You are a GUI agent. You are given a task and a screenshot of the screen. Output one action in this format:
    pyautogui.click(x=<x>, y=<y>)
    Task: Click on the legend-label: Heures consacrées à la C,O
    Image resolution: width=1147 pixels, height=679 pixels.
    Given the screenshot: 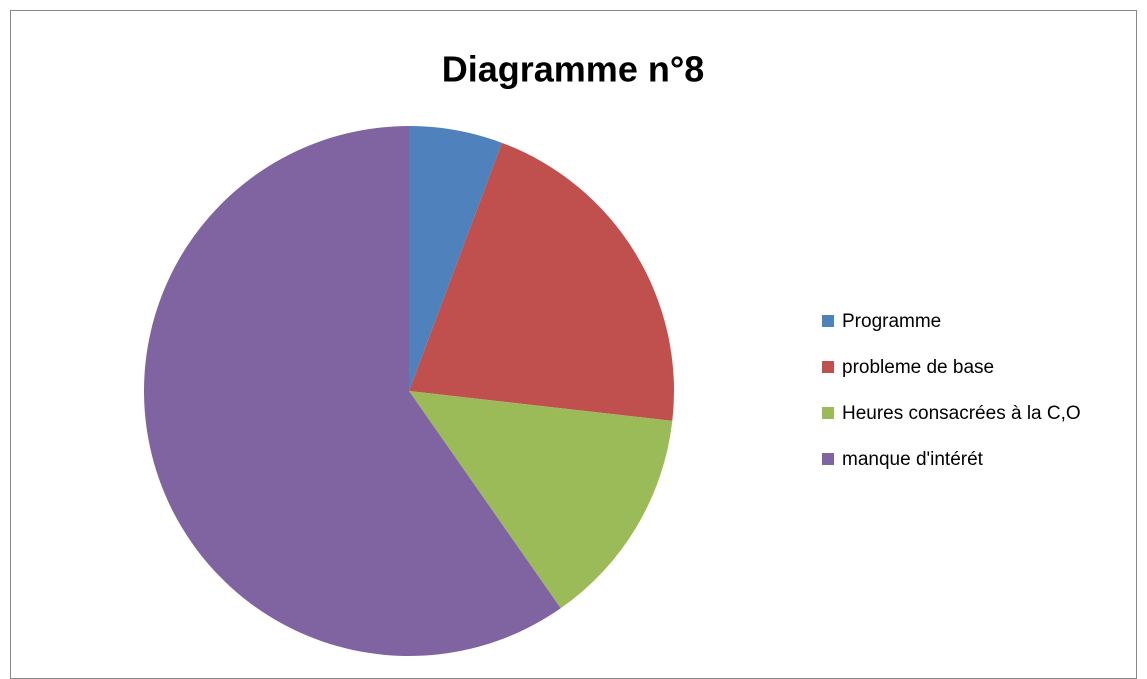 What is the action you would take?
    pyautogui.click(x=961, y=413)
    